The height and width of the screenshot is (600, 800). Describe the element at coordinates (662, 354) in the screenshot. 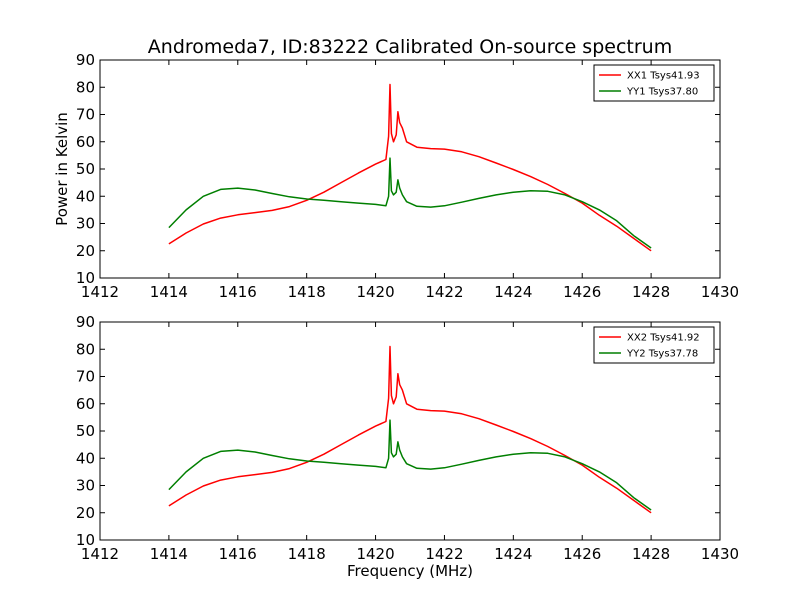

I see `legend-label: YY2 Tsys37.78` at that location.